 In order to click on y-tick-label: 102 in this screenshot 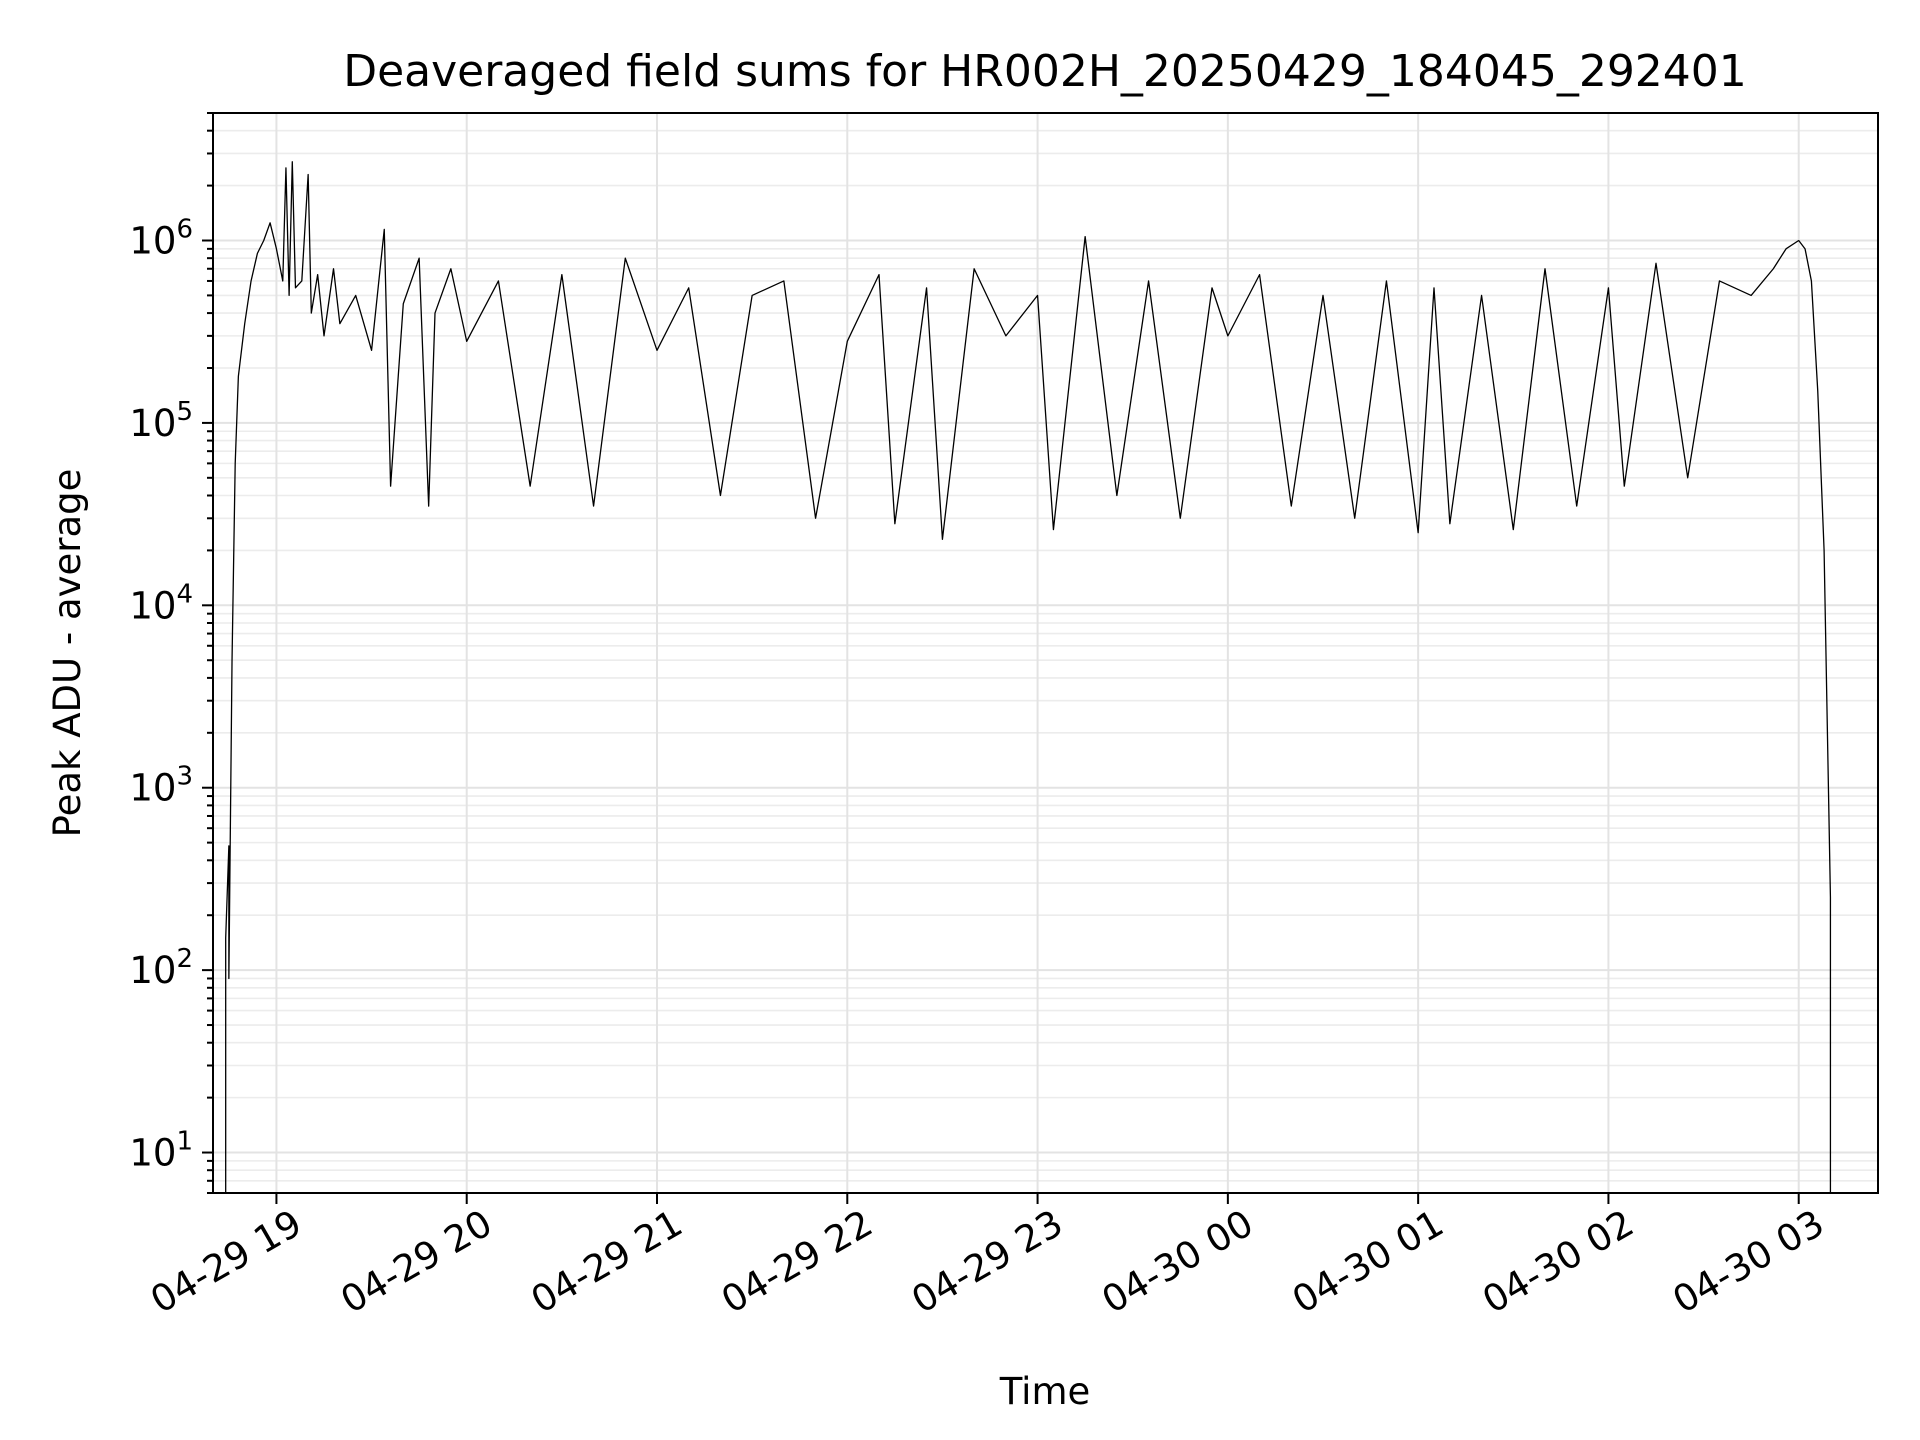, I will do `click(161, 968)`.